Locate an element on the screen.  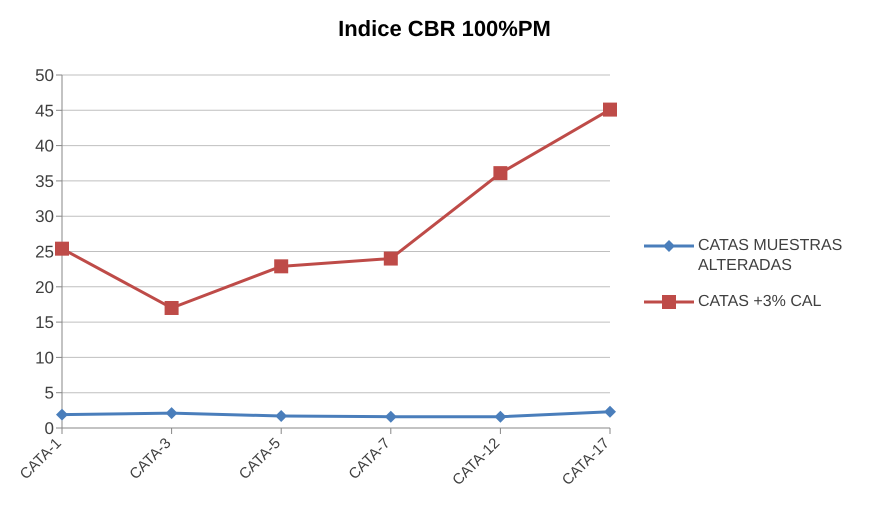
y-tick-label: 15 is located at coordinates (44, 322).